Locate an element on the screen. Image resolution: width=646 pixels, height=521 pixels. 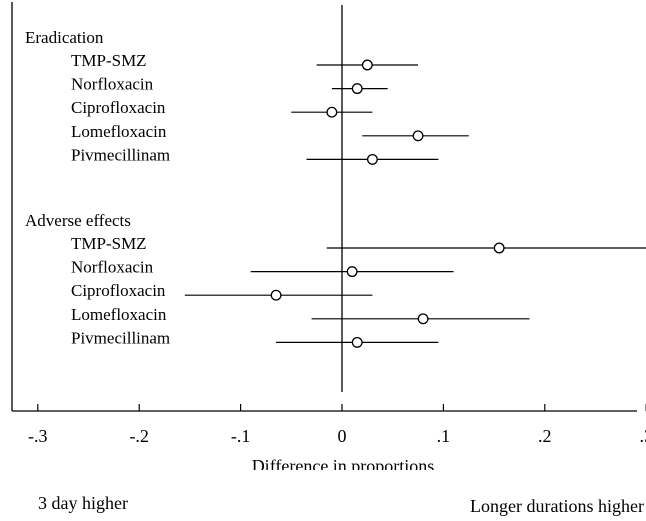
x-axis-ticks: -.5-.4-.3-.2-.10.1.2.3.4.5 is located at coordinates (337, 425).